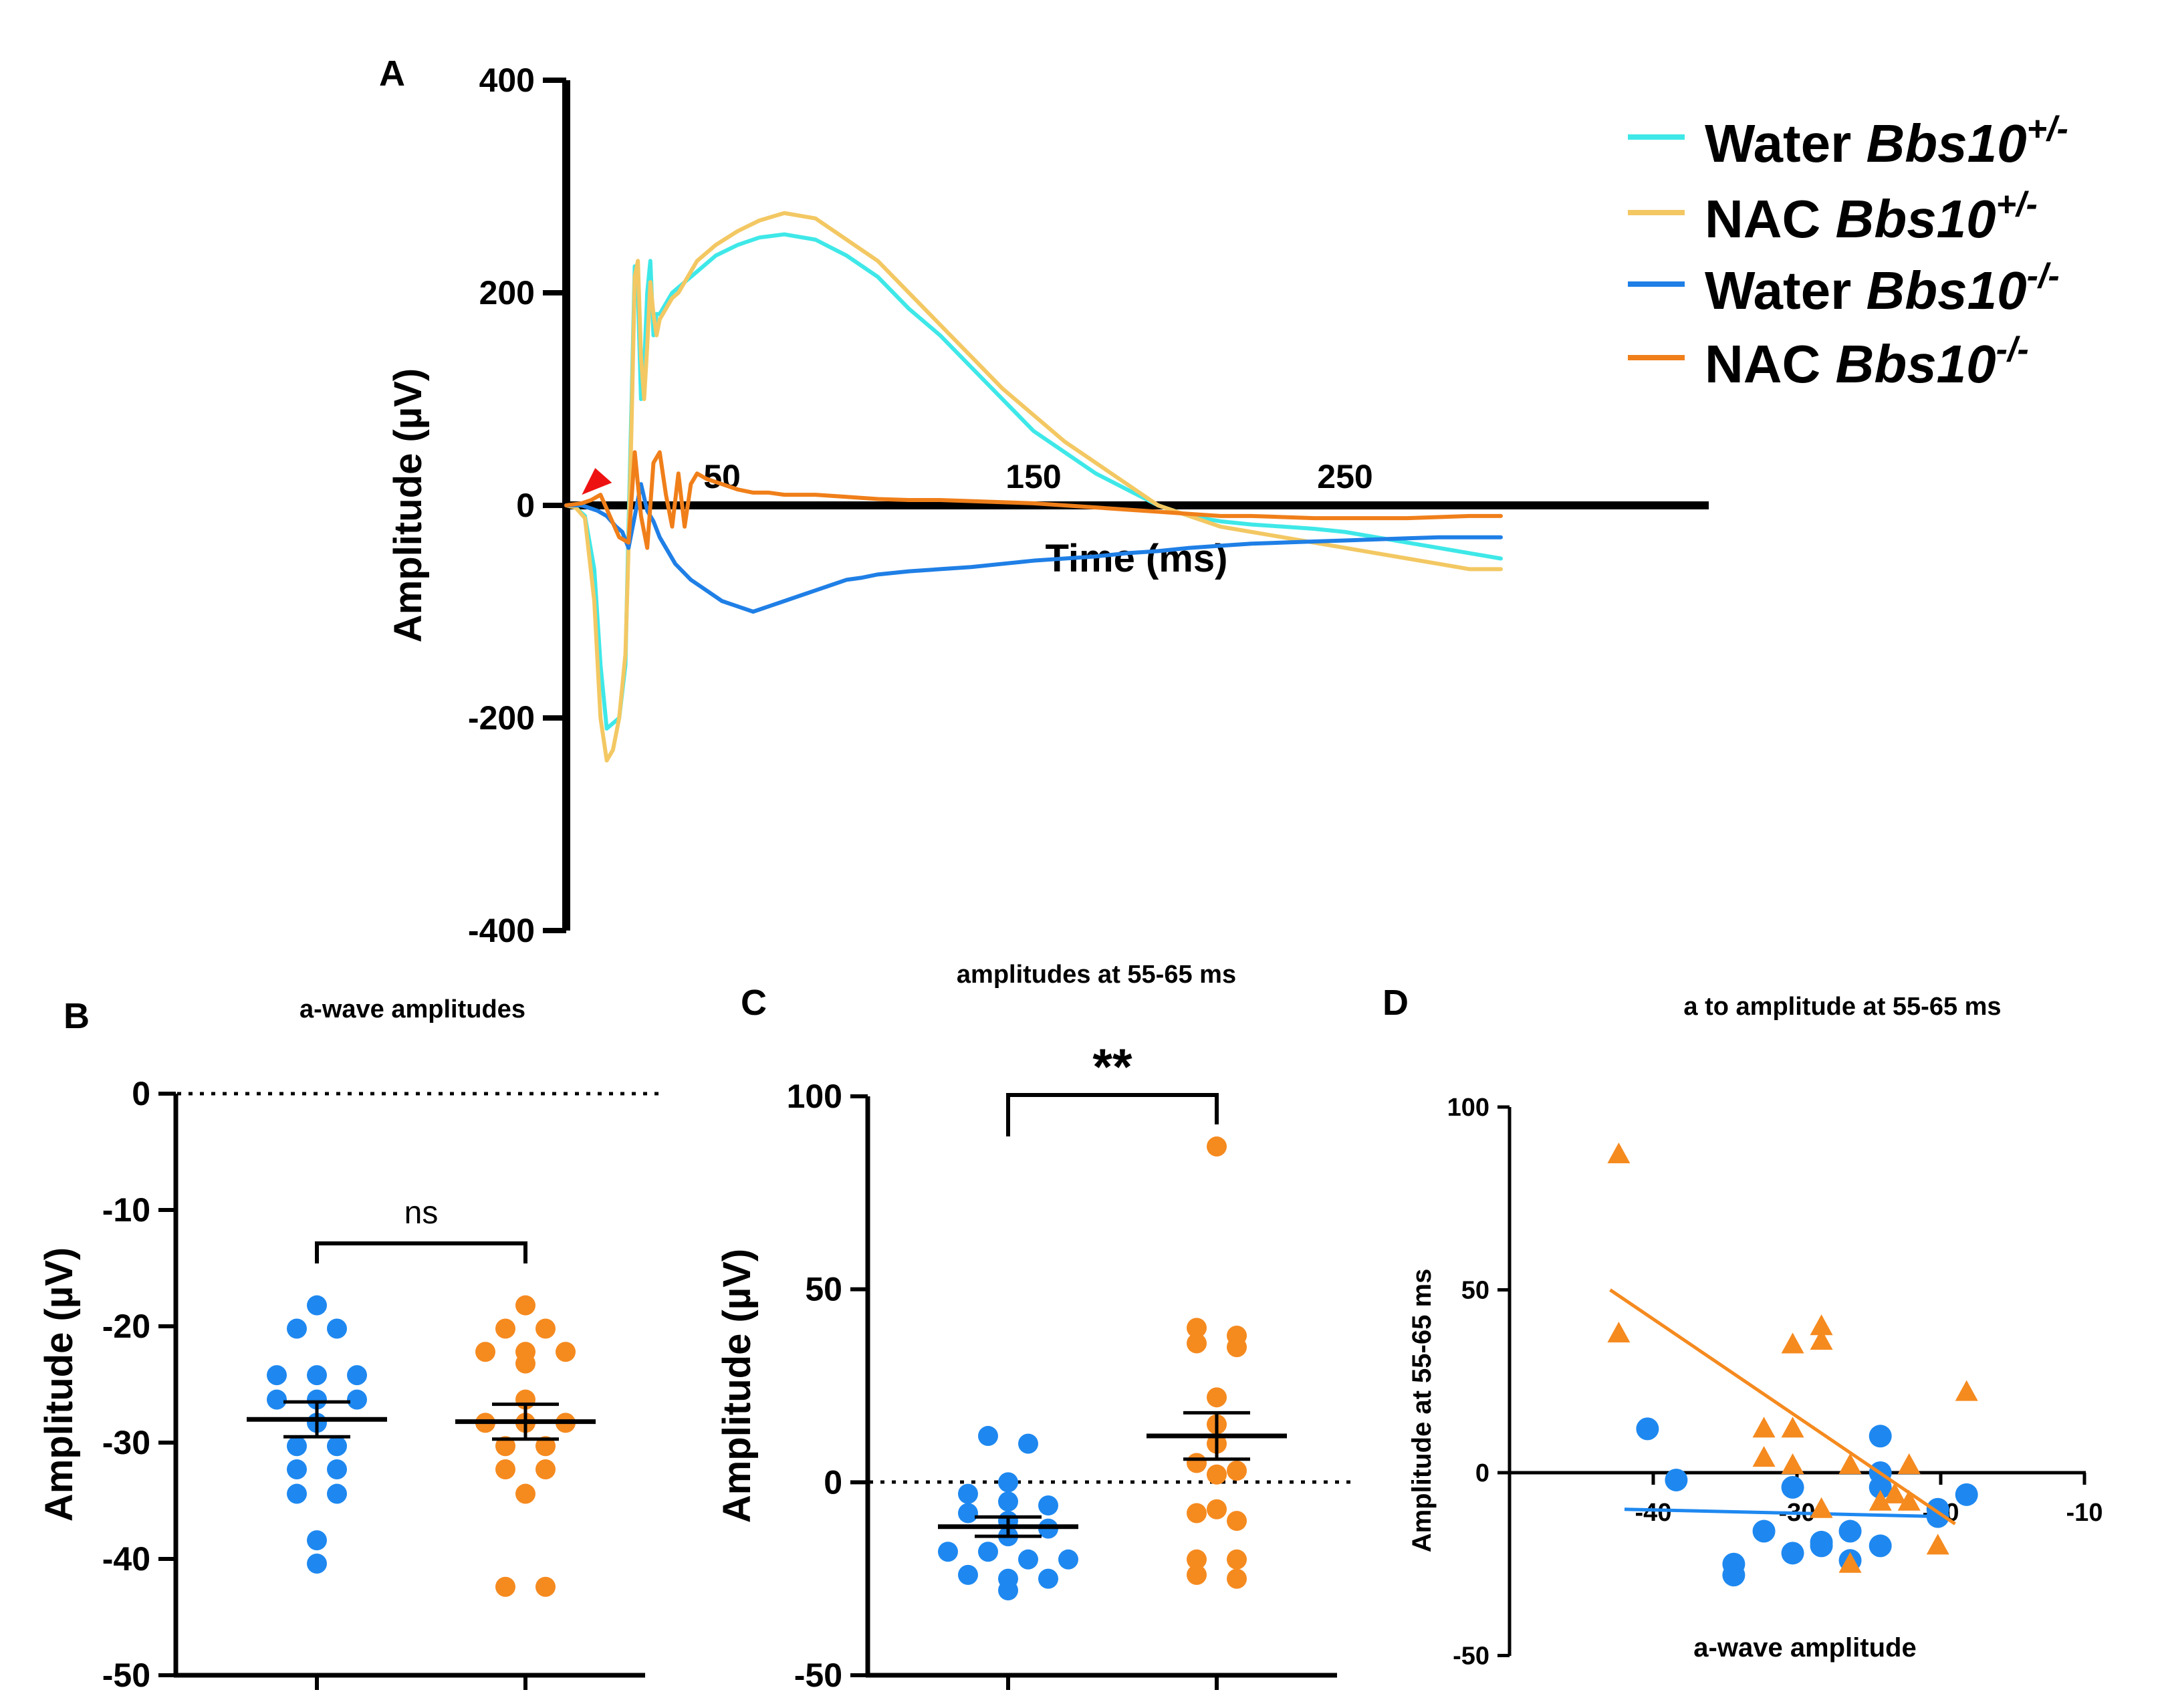  What do you see at coordinates (597, 482) in the screenshot?
I see `stimulus-arrow-icon` at bounding box center [597, 482].